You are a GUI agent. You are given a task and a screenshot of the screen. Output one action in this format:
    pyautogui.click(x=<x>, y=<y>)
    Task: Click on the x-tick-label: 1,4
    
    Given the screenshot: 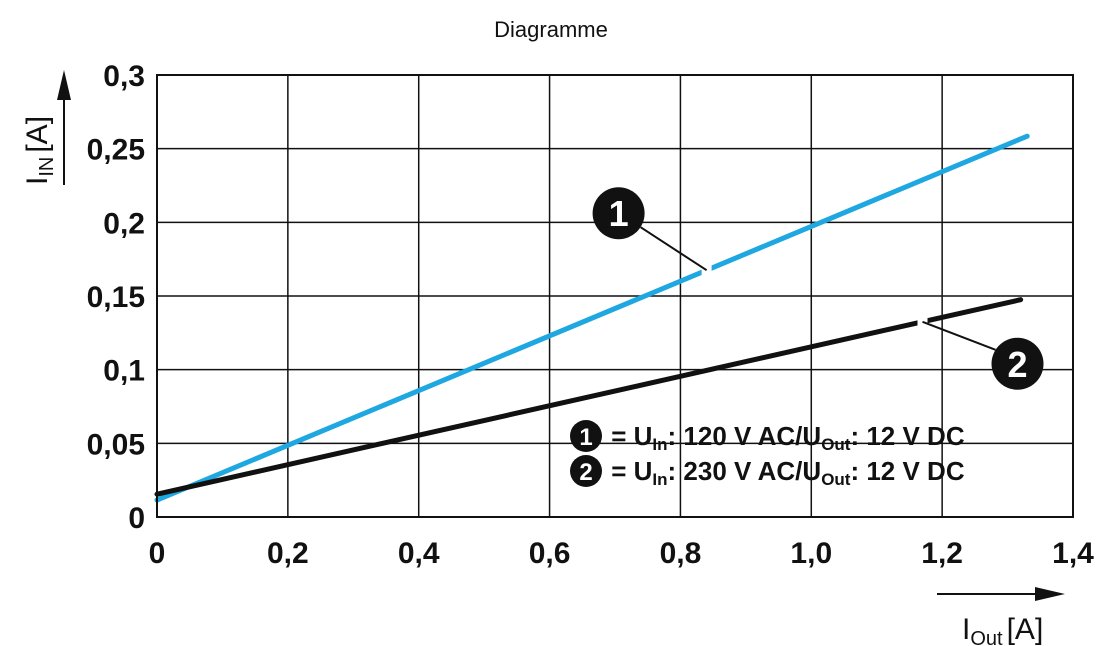 What is the action you would take?
    pyautogui.click(x=1073, y=553)
    